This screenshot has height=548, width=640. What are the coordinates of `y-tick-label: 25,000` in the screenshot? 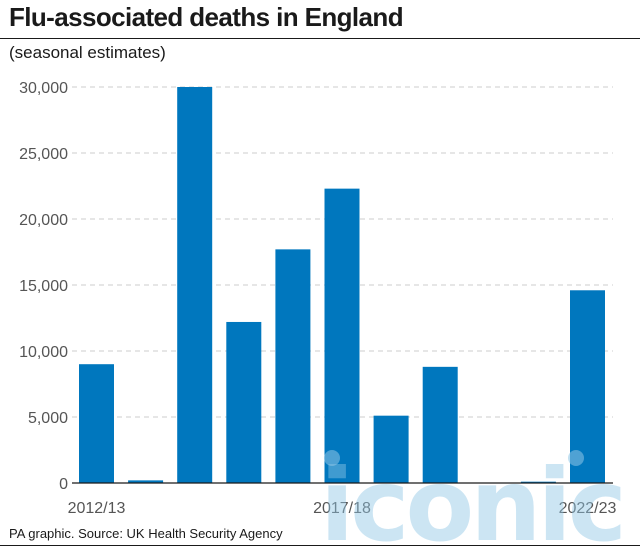 It's located at (43, 154).